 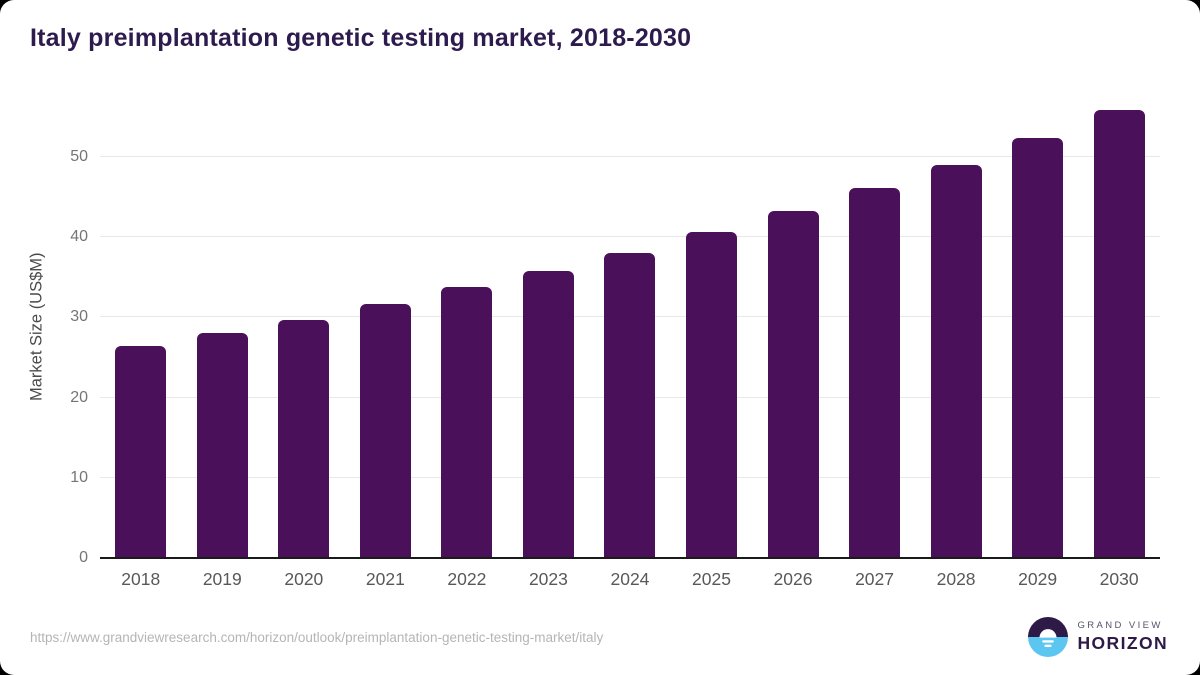 What do you see at coordinates (711, 579) in the screenshot?
I see `x-tick-label-2025: 2025` at bounding box center [711, 579].